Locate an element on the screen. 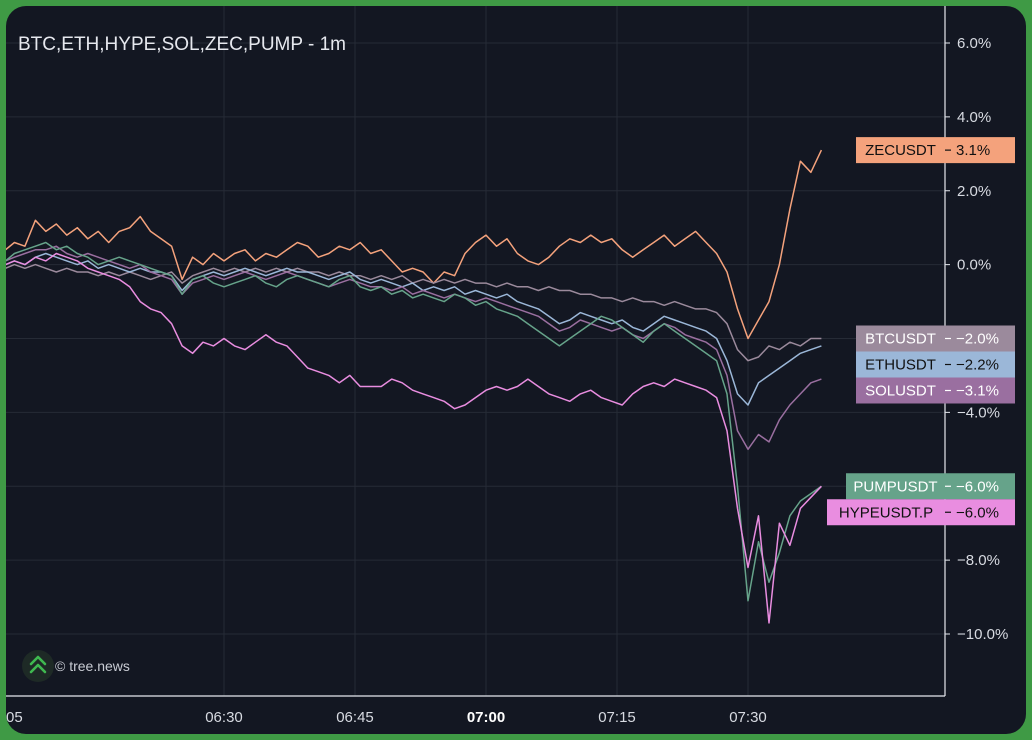 This screenshot has width=1032, height=740. x-axis: 05 06:30 06:45 07:00 07:15 07:30 is located at coordinates (386, 717).